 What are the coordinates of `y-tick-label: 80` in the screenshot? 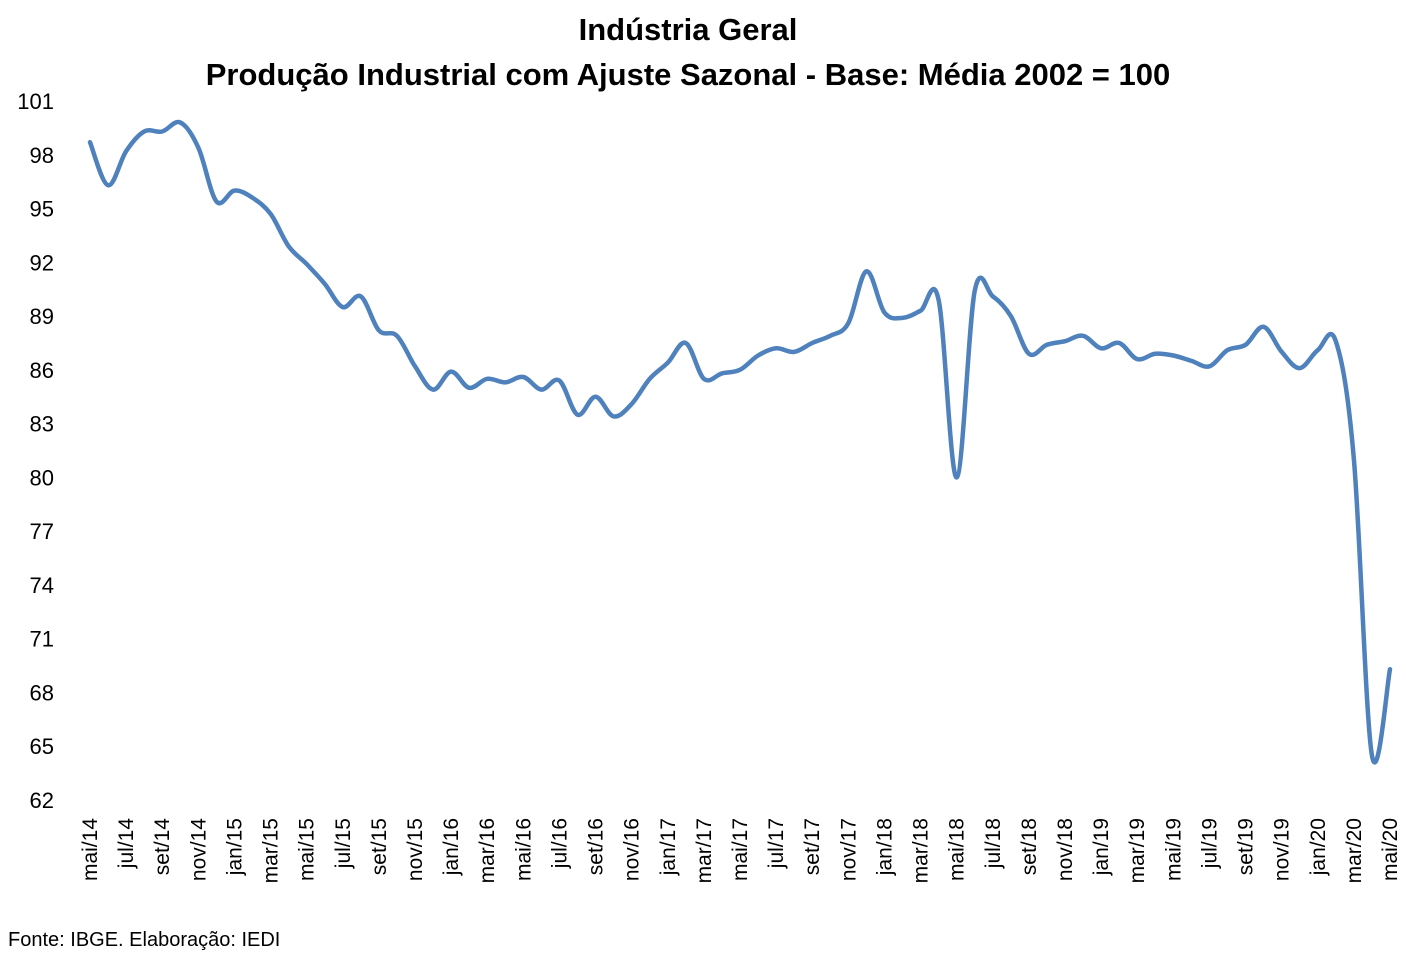 It's located at (42, 477).